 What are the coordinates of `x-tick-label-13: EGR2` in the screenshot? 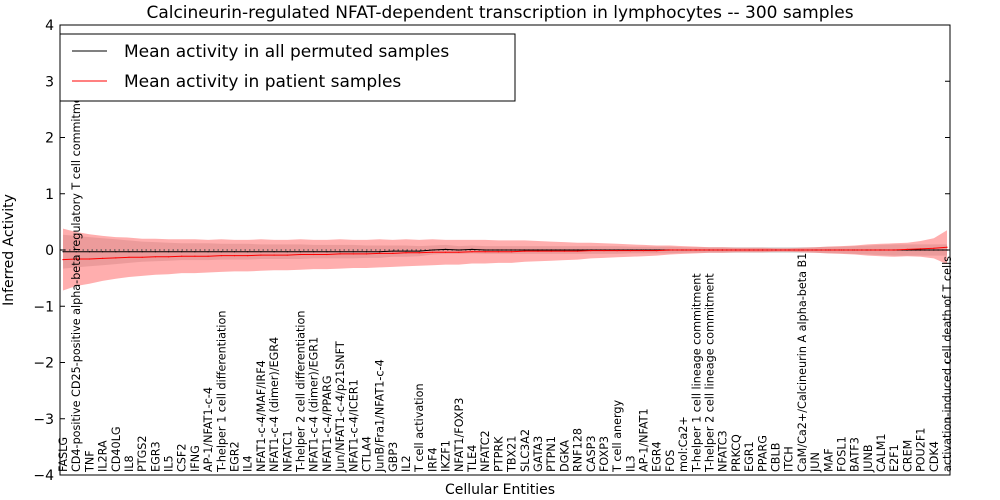 It's located at (235, 456).